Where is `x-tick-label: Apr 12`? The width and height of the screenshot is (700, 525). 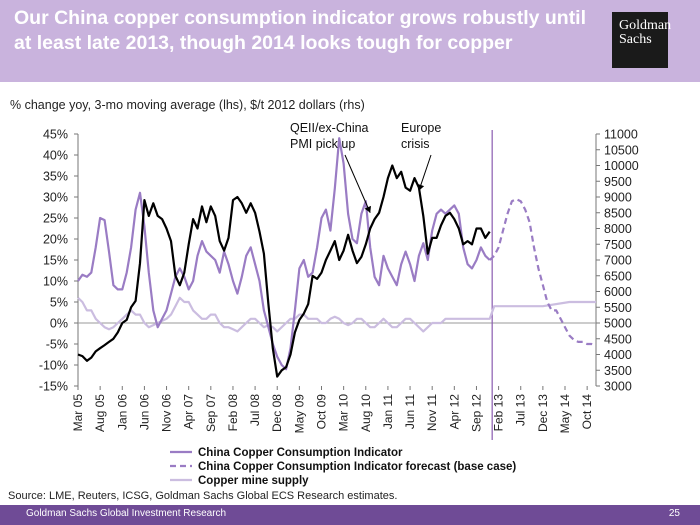
x-tick-label: Apr 12 is located at coordinates (454, 412).